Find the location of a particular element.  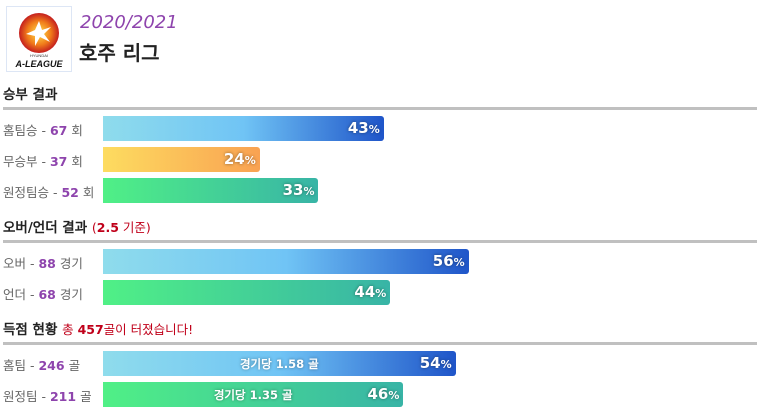

percentage-bar: 44% is located at coordinates (247, 292).